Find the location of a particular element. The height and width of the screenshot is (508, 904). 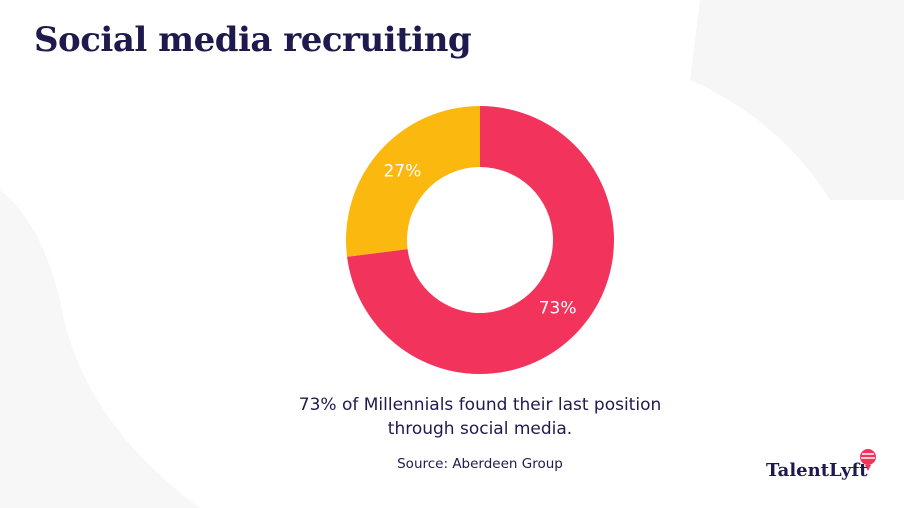

slice is located at coordinates (413, 181).